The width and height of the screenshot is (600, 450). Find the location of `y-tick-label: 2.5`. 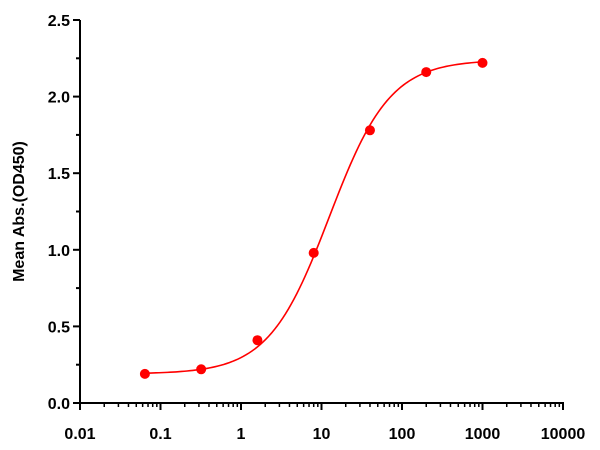

y-tick-label: 2.5 is located at coordinates (59, 21).